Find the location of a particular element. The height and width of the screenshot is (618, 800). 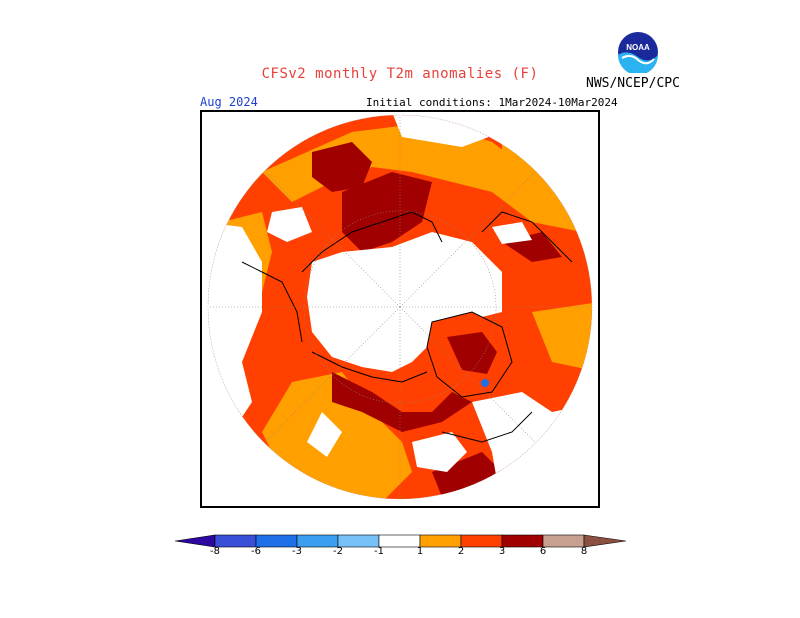

colorbar-tick-label: 8 is located at coordinates (584, 551).